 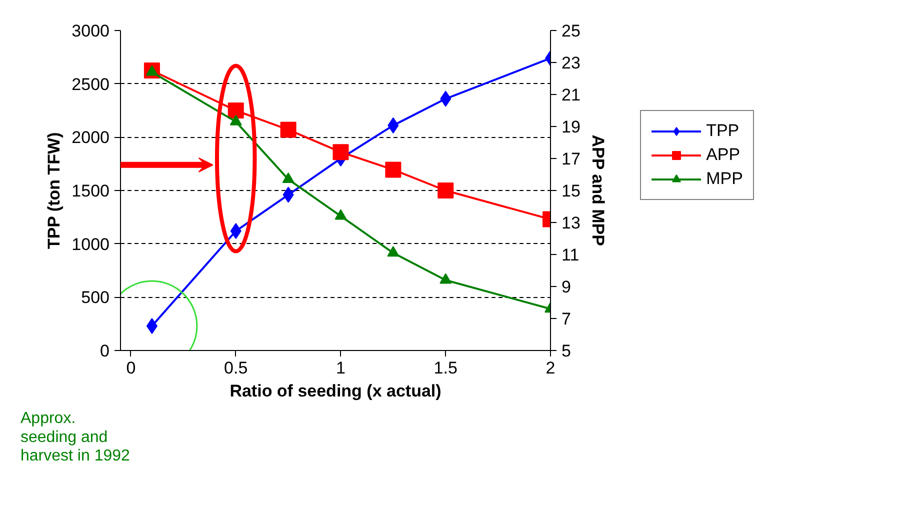 What do you see at coordinates (571, 159) in the screenshot?
I see `y2-tick-label: 17` at bounding box center [571, 159].